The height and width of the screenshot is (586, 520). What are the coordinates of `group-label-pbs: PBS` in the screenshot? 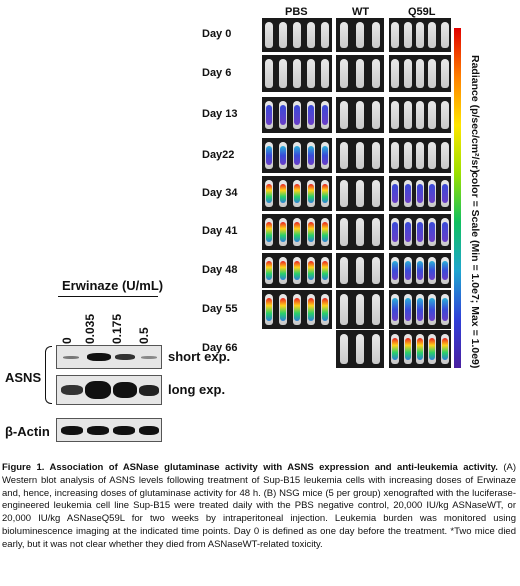 It's located at (296, 12).